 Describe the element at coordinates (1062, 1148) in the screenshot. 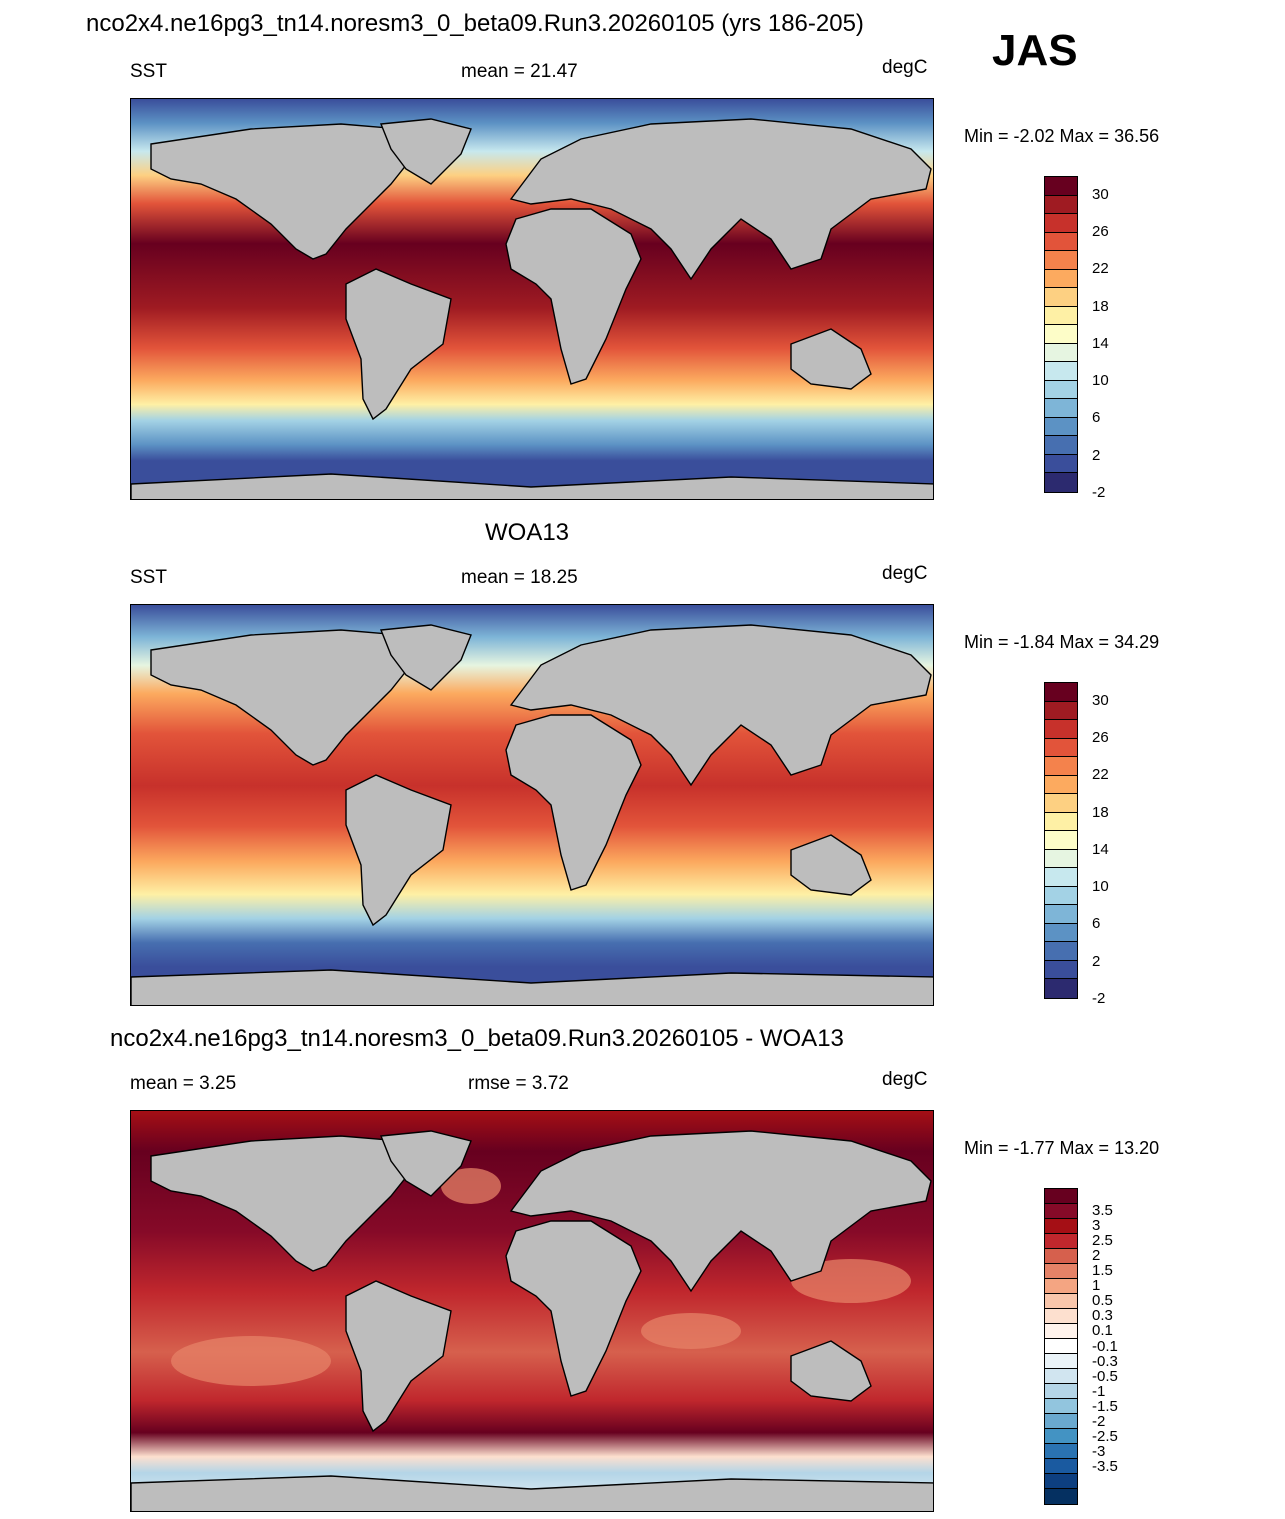

I see `panel3-minmax-label: Min = -1.77 Max = 13.20` at that location.